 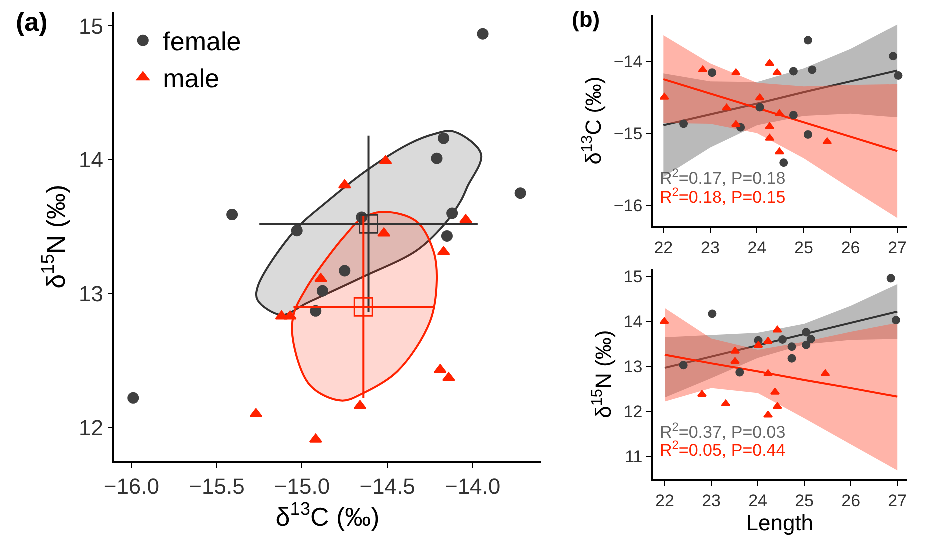 What do you see at coordinates (723, 449) in the screenshot?
I see `annotation: R$^{2}$=0.05, P=0.44` at bounding box center [723, 449].